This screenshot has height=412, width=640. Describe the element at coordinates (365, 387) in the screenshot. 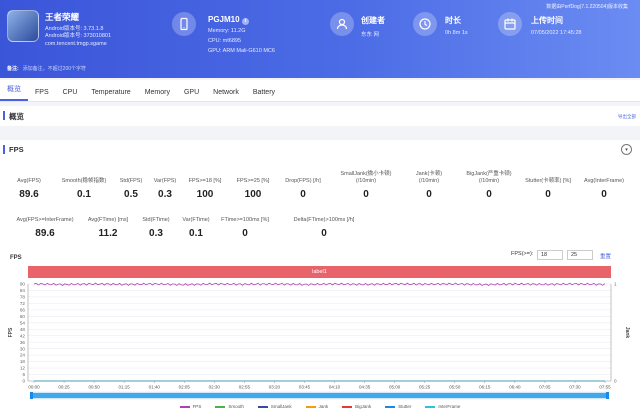

I see `x-tick-label: 04:35` at that location.